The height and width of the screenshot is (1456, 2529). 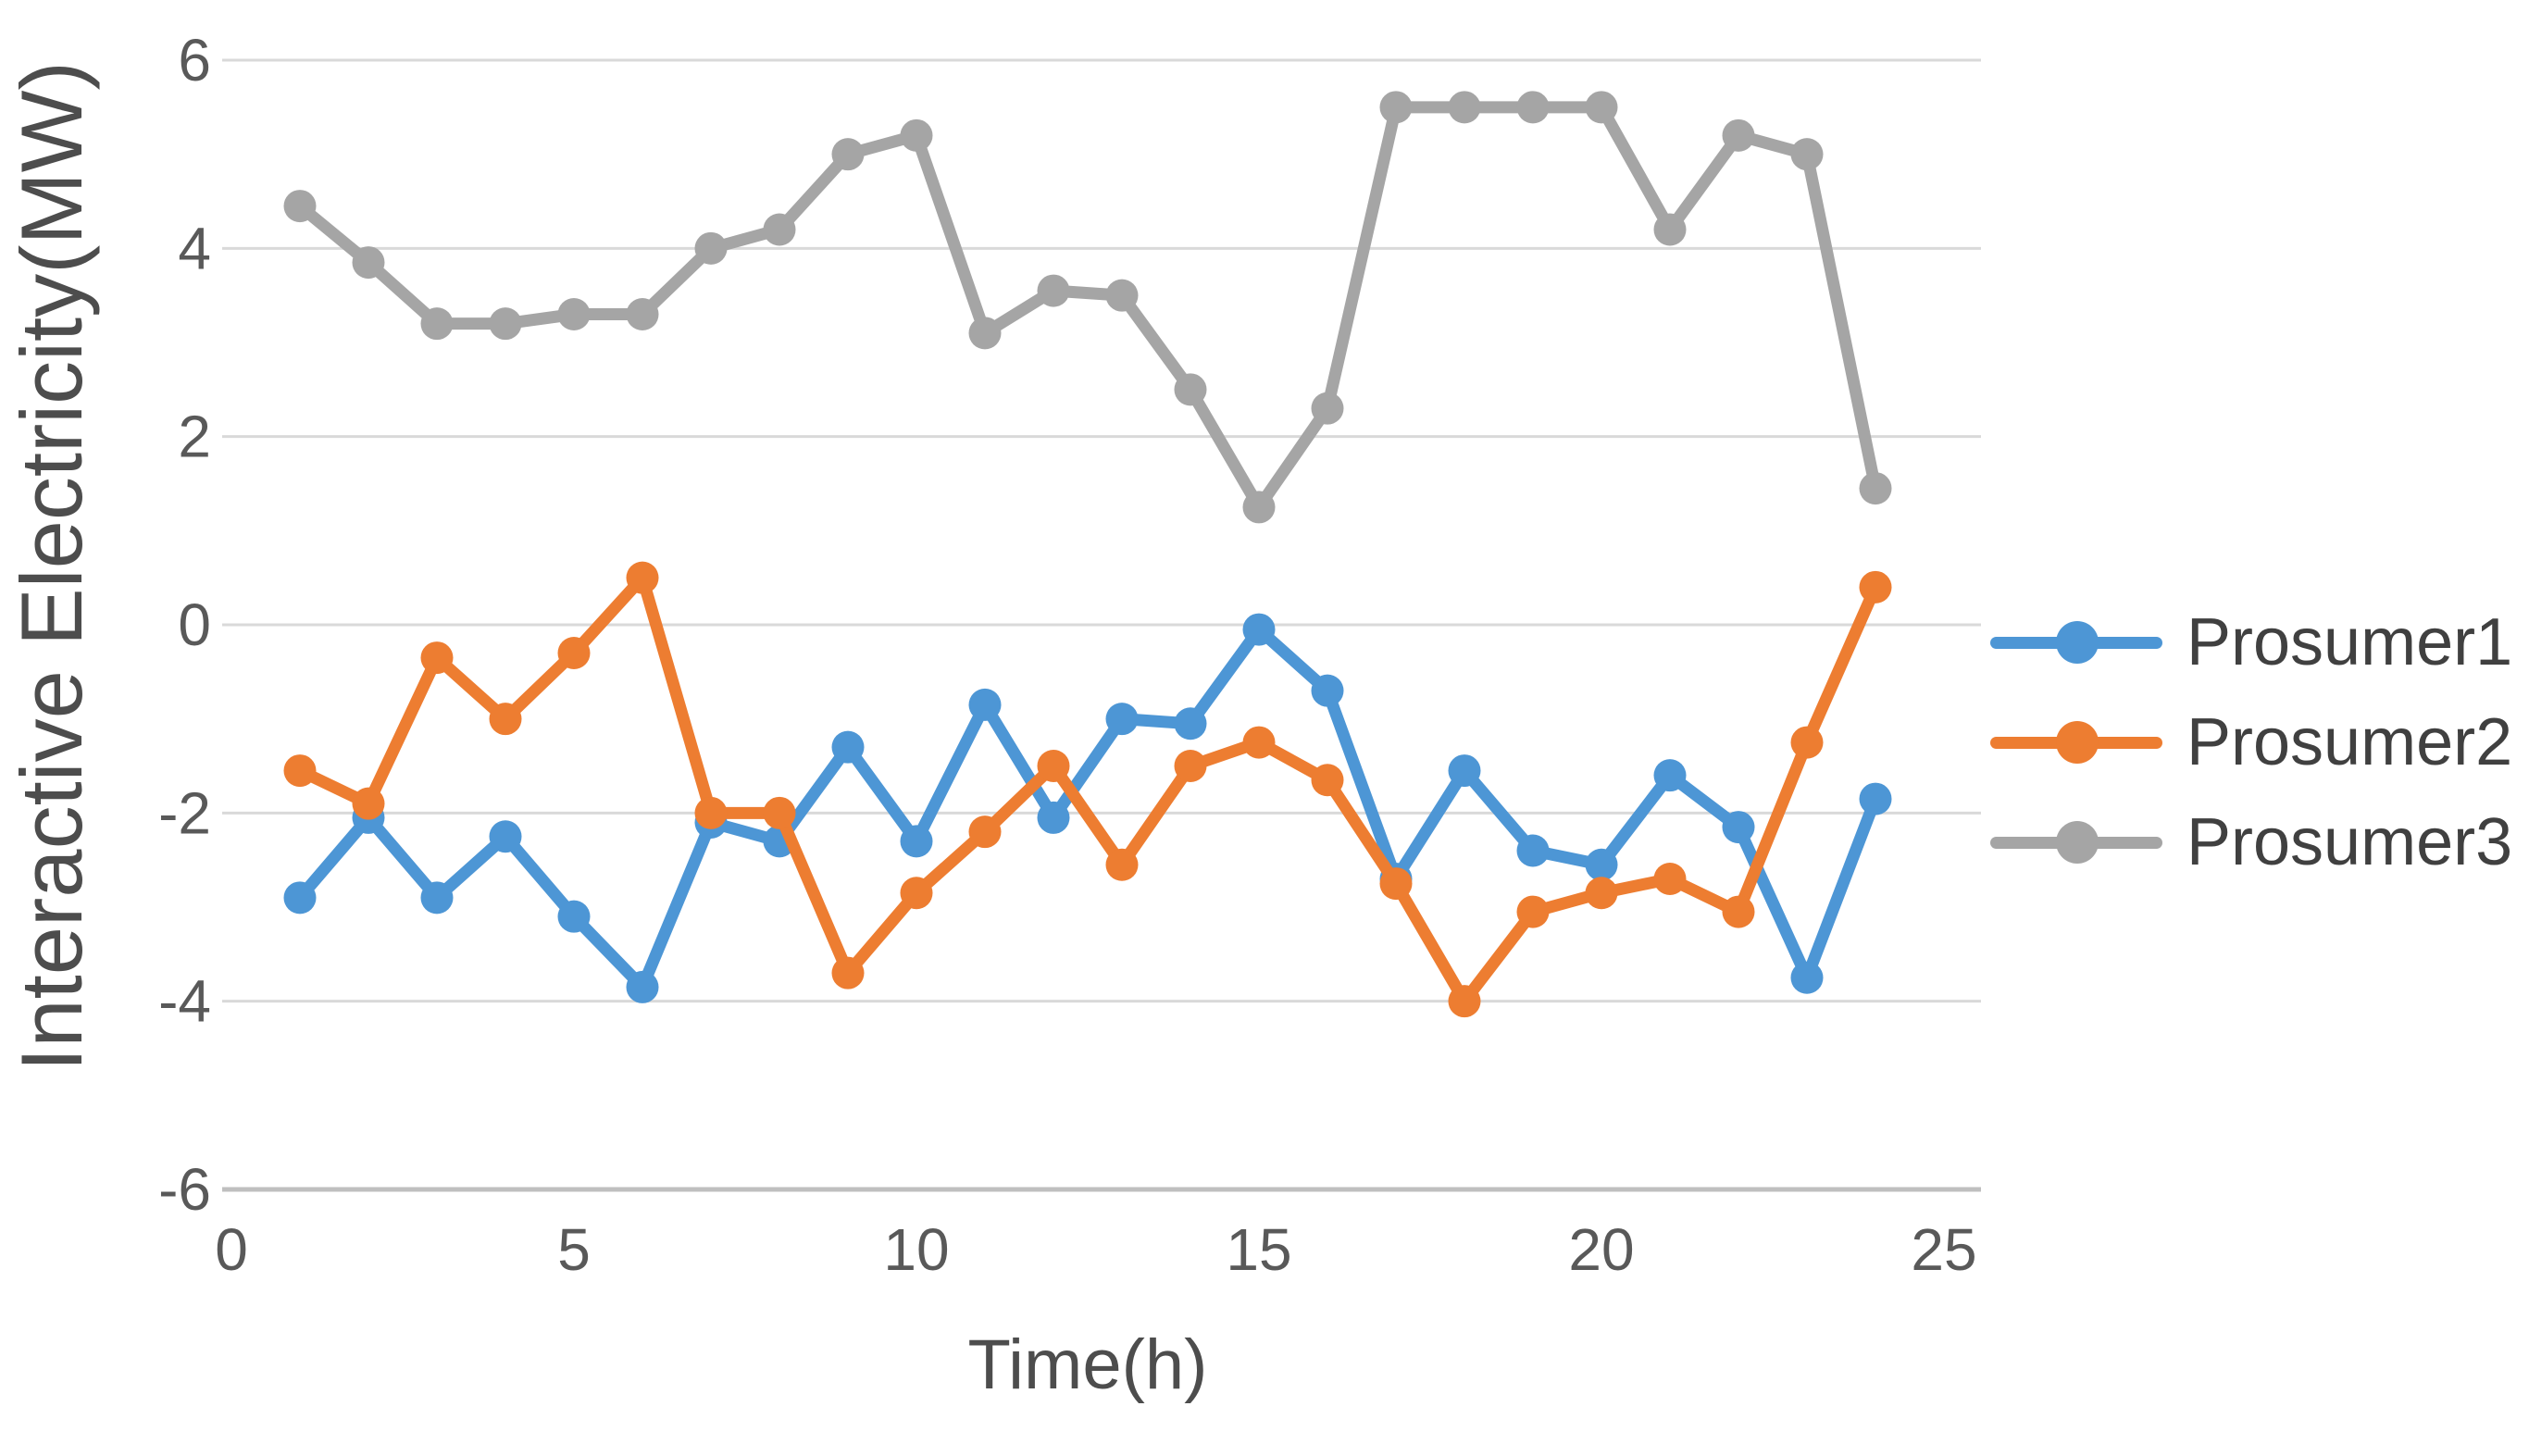 What do you see at coordinates (848, 972) in the screenshot?
I see `data-point-prosumer2-h9` at bounding box center [848, 972].